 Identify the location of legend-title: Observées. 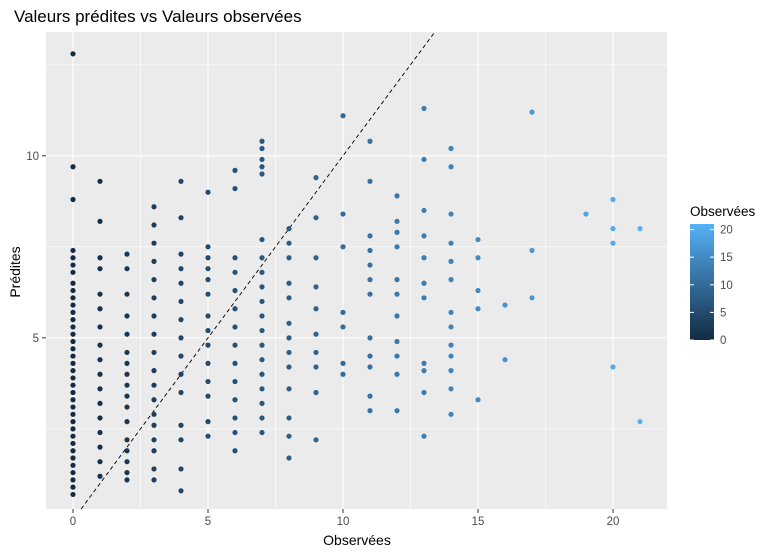
(723, 211).